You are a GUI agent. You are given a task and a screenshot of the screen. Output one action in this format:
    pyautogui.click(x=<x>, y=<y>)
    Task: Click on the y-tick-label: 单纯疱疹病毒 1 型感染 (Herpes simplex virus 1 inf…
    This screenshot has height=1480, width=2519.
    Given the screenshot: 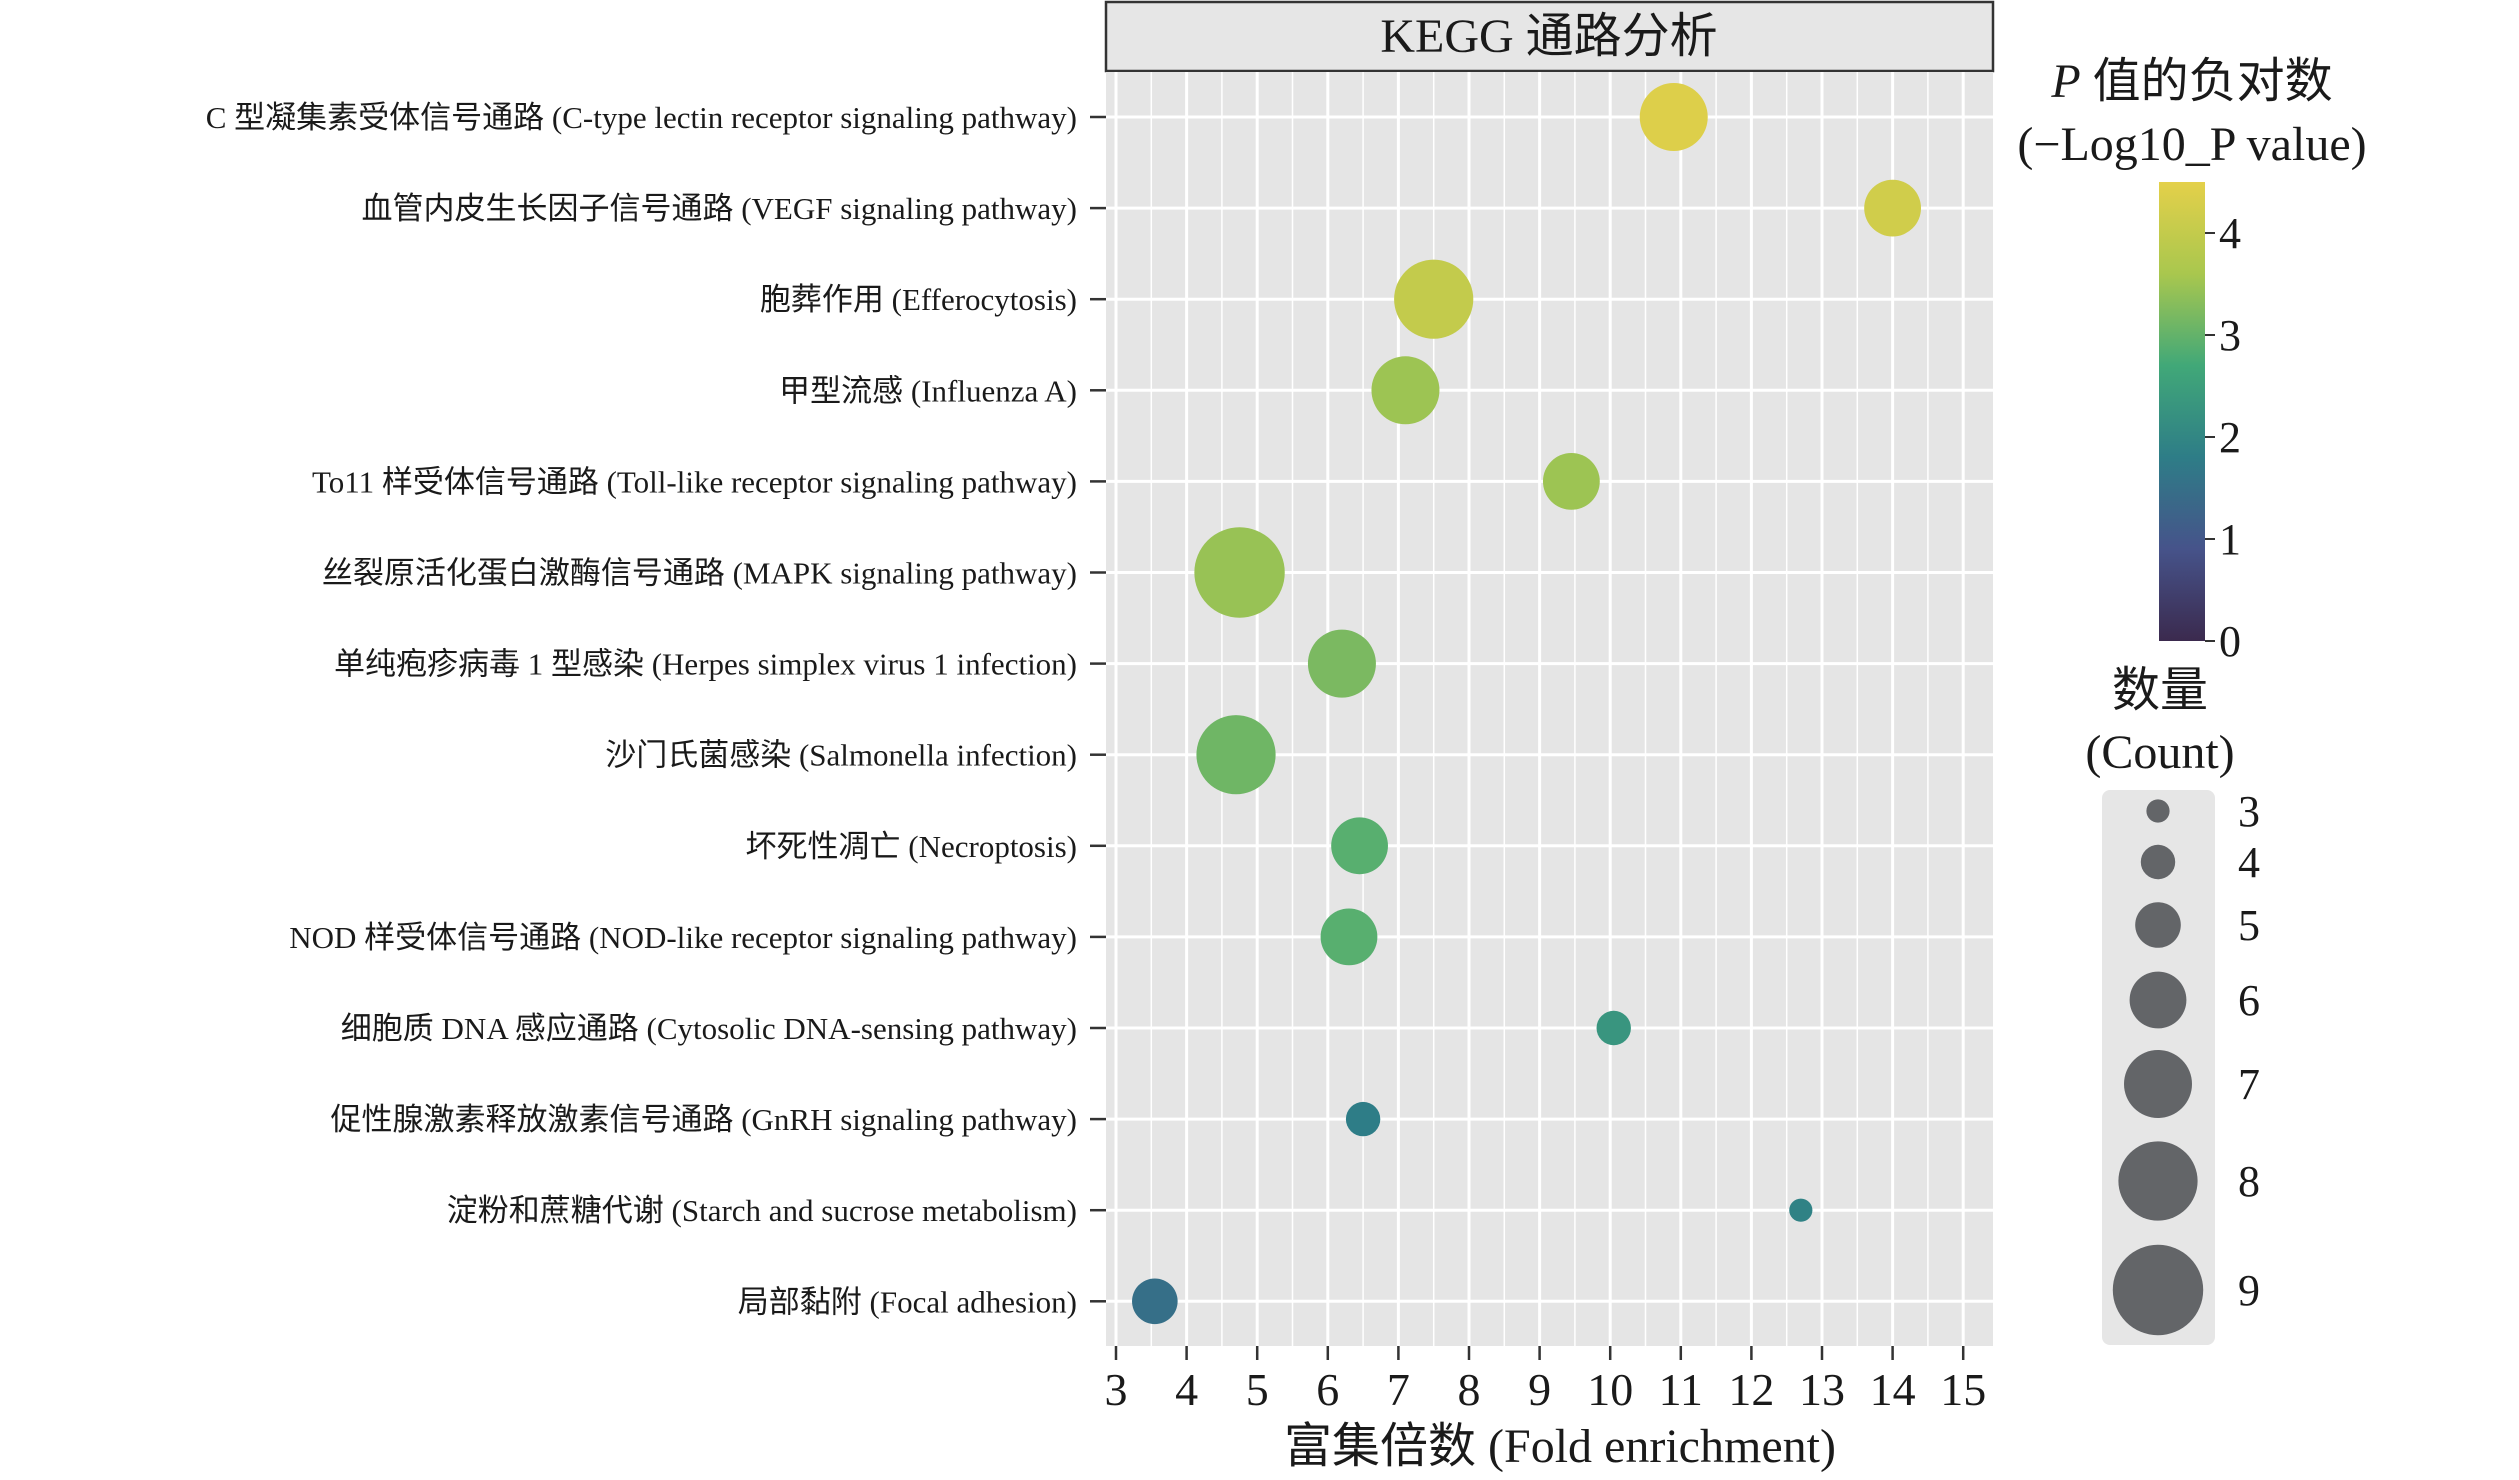 What is the action you would take?
    pyautogui.click(x=705, y=664)
    